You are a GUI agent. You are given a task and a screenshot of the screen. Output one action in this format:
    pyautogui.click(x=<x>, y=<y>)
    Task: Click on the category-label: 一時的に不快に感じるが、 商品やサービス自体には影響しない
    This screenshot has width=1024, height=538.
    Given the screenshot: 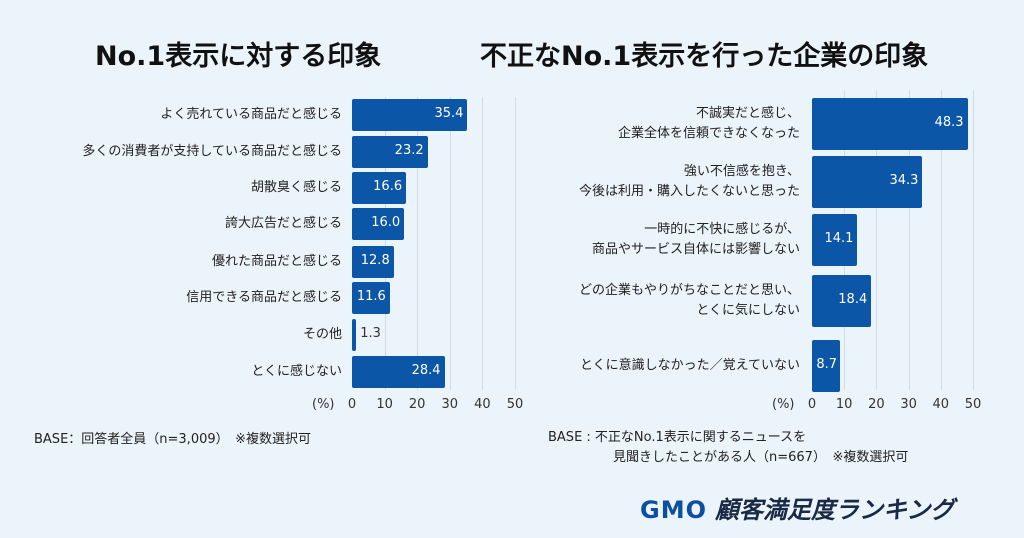 What is the action you would take?
    pyautogui.click(x=695, y=239)
    